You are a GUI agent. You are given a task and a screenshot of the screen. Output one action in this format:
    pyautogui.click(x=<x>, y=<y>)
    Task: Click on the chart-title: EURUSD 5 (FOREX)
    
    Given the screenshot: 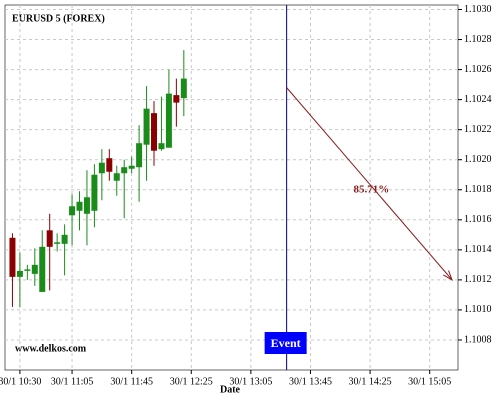 What is the action you would take?
    pyautogui.click(x=58, y=18)
    